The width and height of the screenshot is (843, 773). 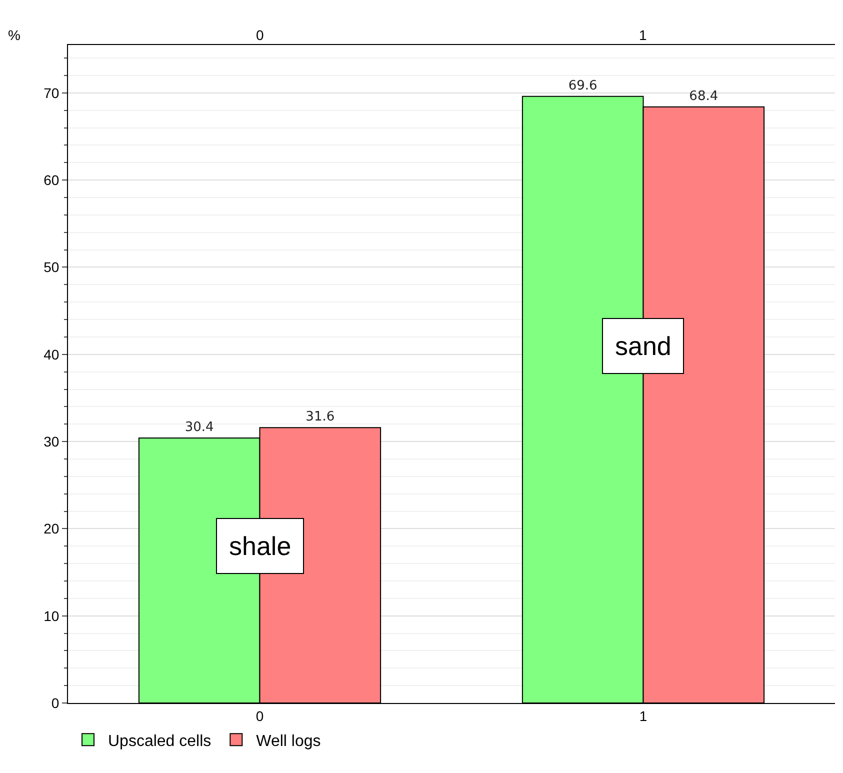 What do you see at coordinates (52, 180) in the screenshot?
I see `y-tick-label: 60` at bounding box center [52, 180].